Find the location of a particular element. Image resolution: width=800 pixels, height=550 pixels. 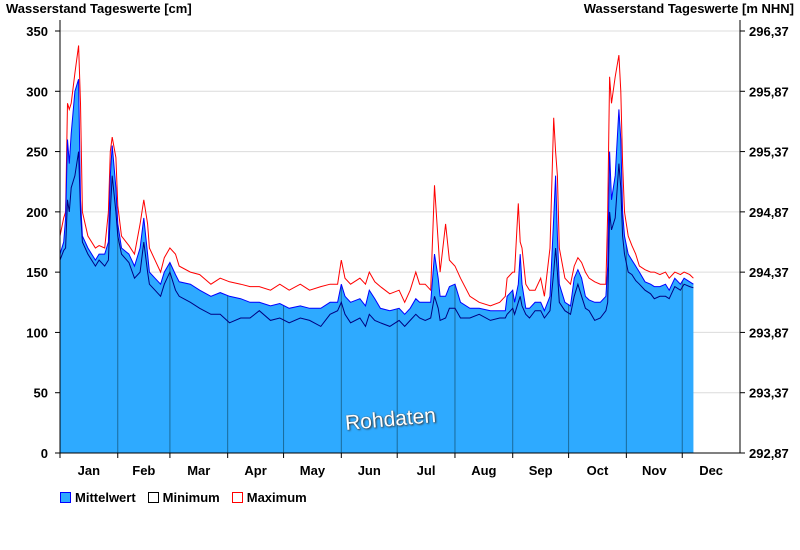

legend-label-mean: Mittelwert is located at coordinates (105, 497).